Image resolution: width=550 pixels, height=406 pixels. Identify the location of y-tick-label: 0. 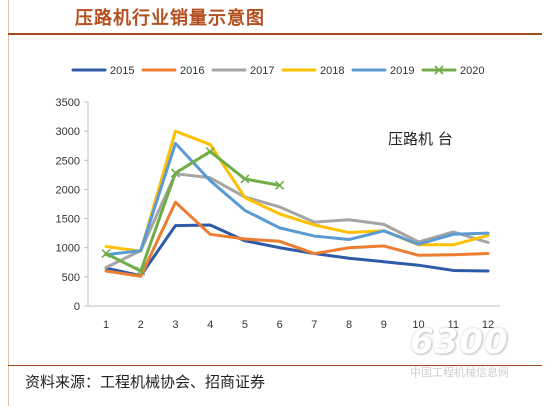
(77, 307).